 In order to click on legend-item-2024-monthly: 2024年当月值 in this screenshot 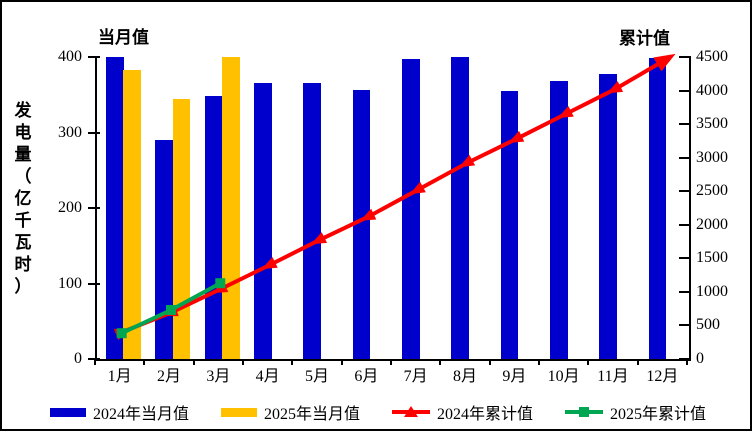, I will do `click(119, 412)`.